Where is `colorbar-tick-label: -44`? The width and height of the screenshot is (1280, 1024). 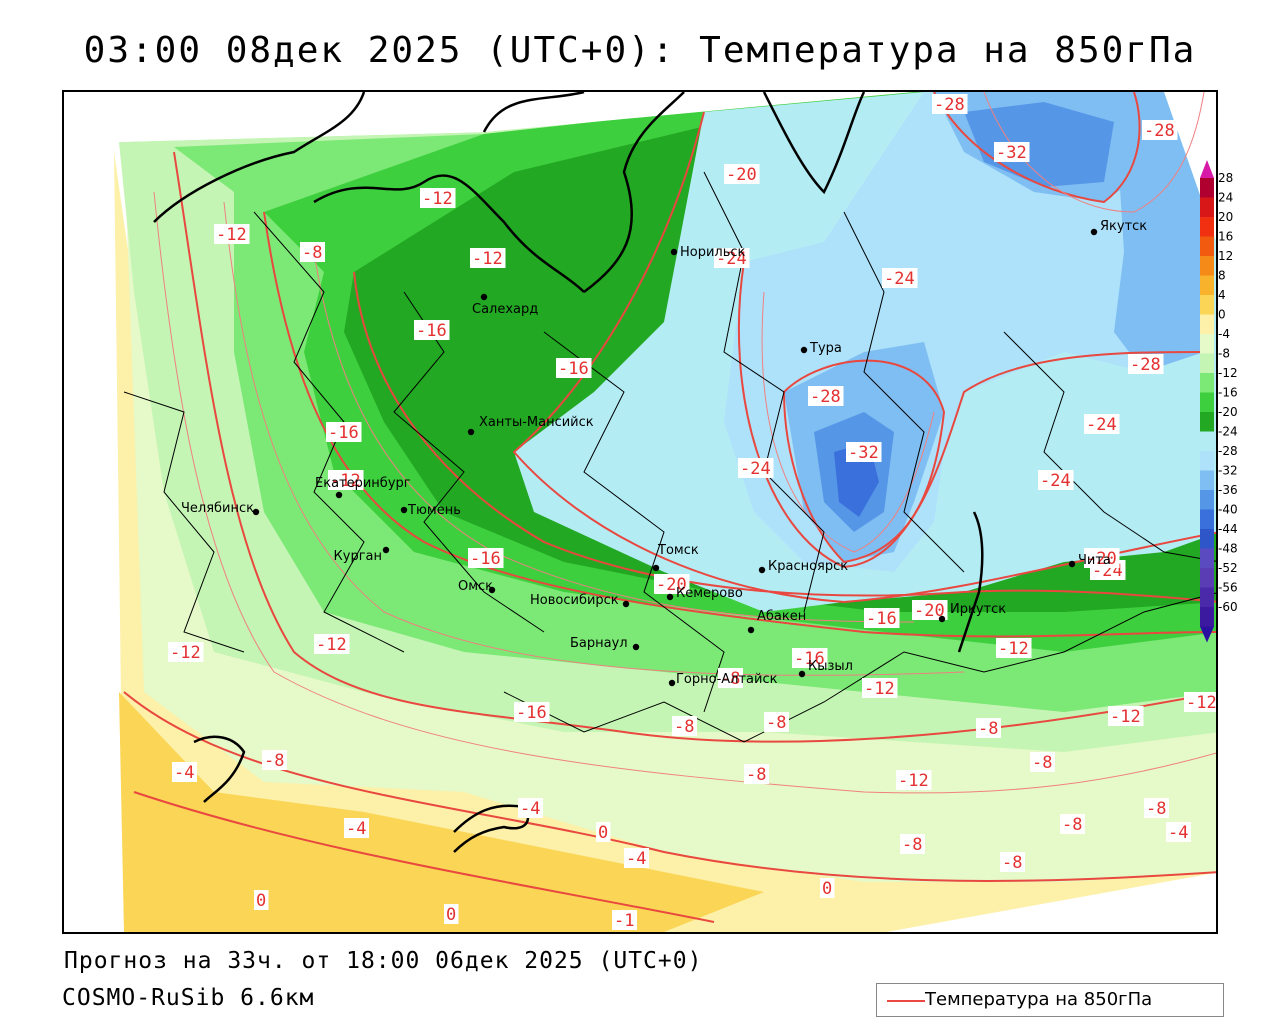
colorbar-tick-label: -44 is located at coordinates (1228, 529).